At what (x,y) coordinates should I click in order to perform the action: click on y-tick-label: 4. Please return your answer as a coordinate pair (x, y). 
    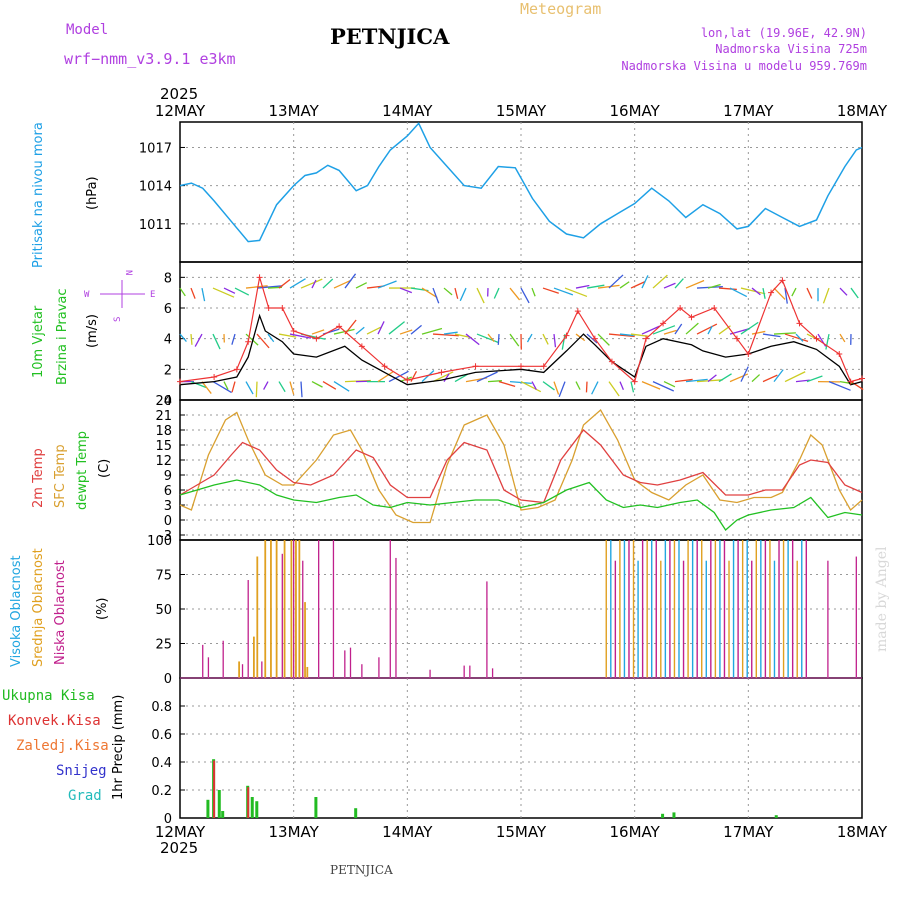
    Looking at the image, I should click on (168, 340).